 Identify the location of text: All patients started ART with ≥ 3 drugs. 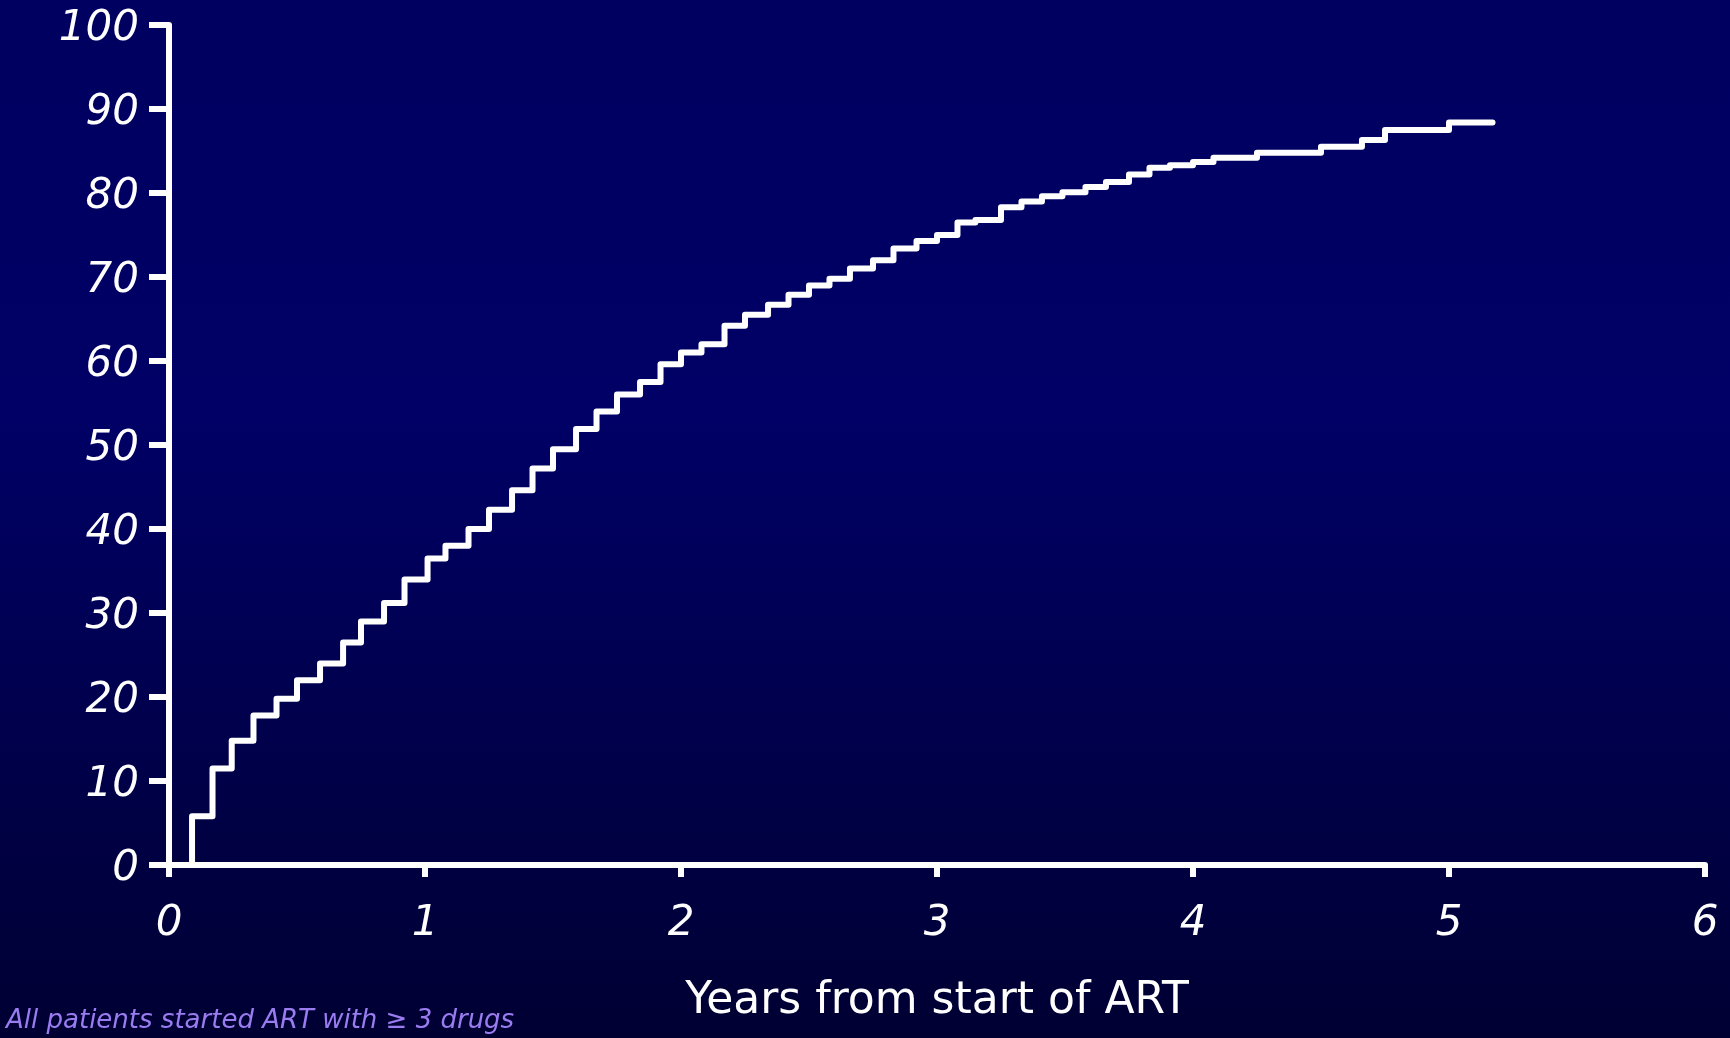
(259, 1019).